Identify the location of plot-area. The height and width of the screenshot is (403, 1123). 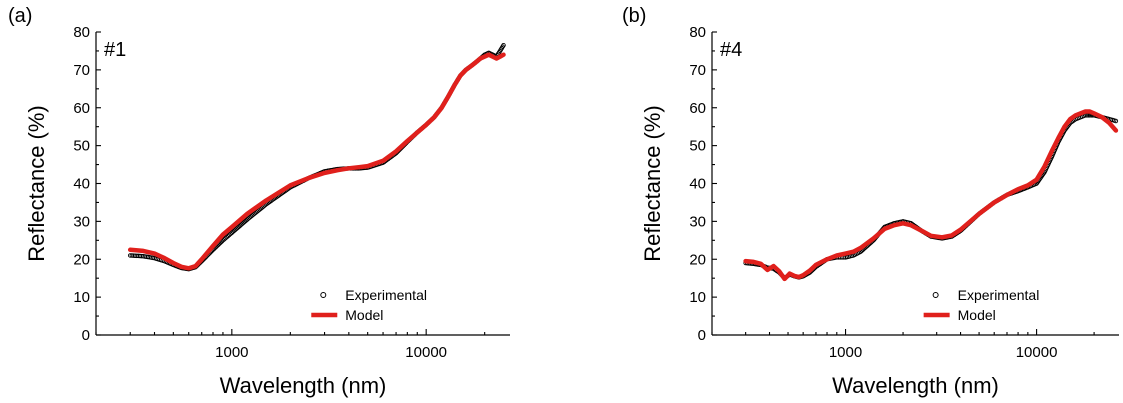
(931, 195).